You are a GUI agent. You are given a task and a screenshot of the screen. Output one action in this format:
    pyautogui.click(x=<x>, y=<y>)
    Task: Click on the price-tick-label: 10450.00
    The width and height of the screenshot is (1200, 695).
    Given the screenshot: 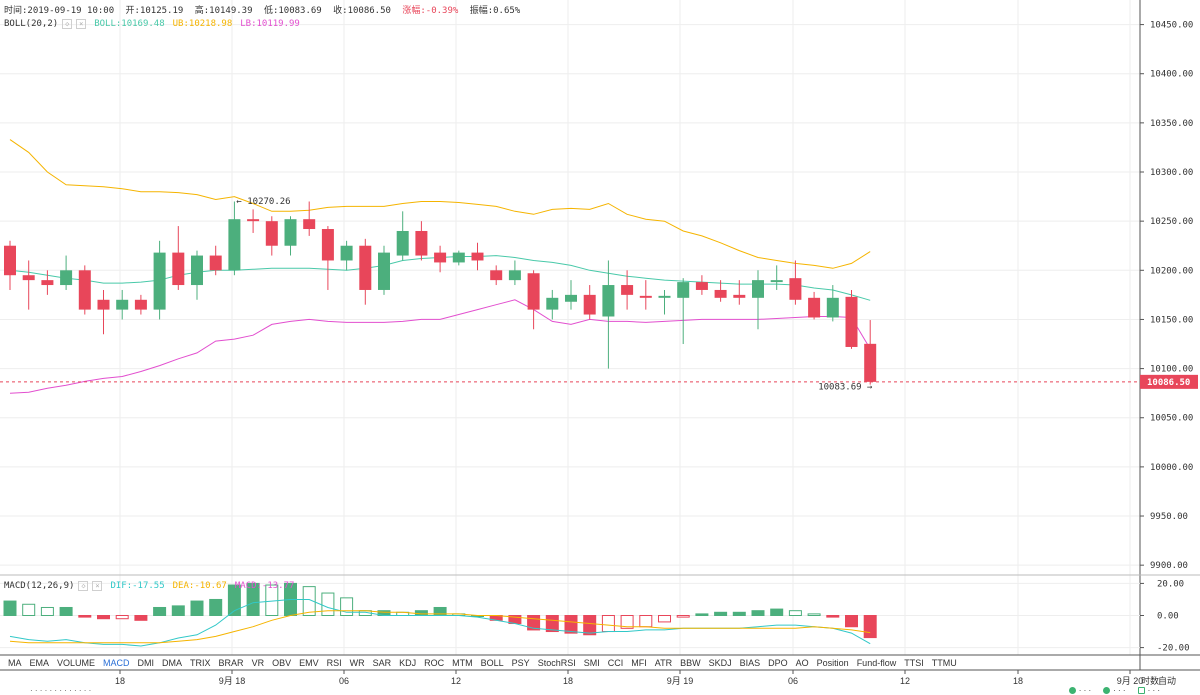 What is the action you would take?
    pyautogui.click(x=1171, y=26)
    